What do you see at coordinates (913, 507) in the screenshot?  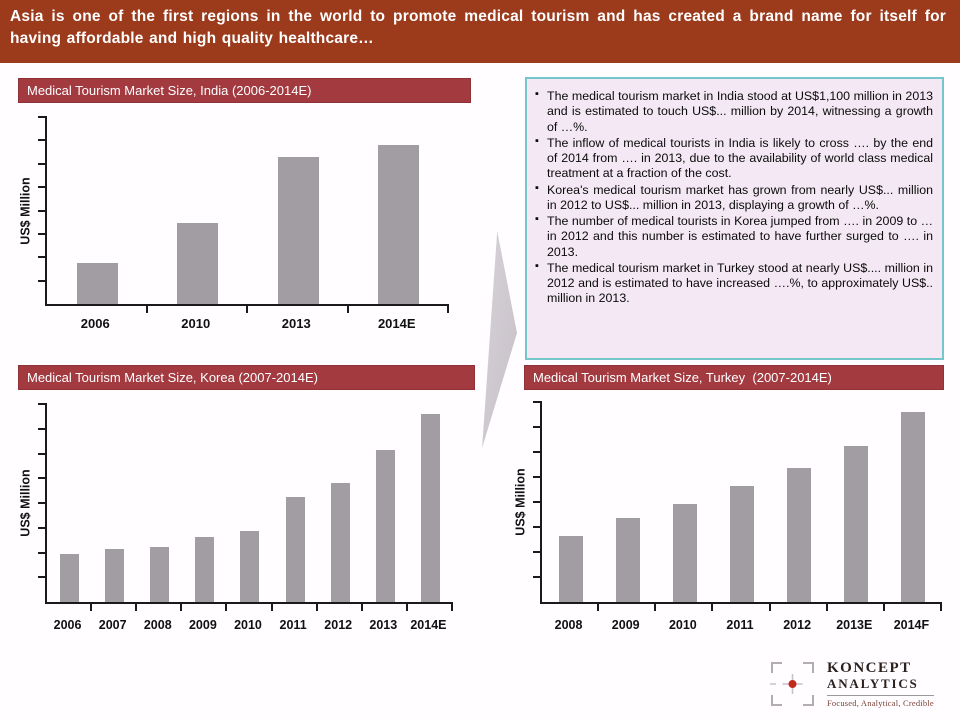 I see `bar-2014F` at bounding box center [913, 507].